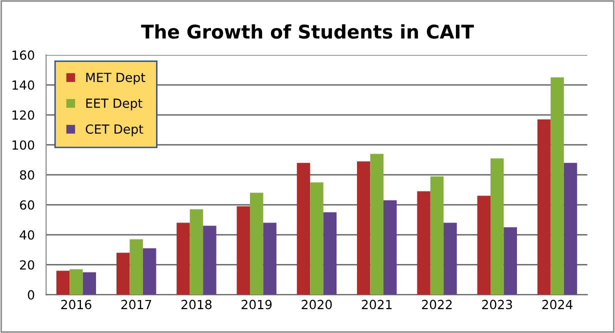 This screenshot has height=333, width=615. What do you see at coordinates (23, 85) in the screenshot?
I see `y-tick-label: 140` at bounding box center [23, 85].